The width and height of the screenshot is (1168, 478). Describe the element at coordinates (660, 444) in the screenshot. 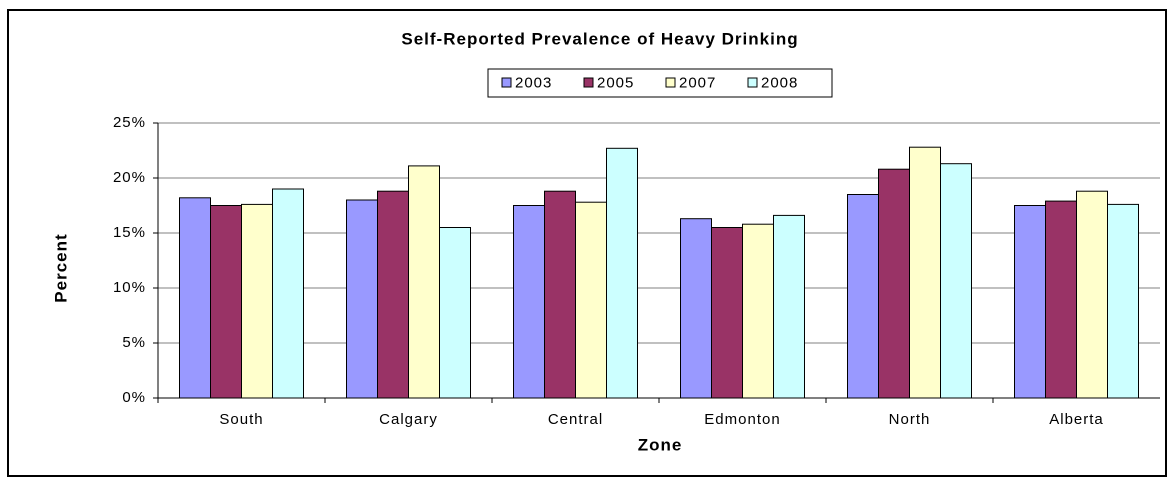

I see `x-axis-title: Zone` at that location.